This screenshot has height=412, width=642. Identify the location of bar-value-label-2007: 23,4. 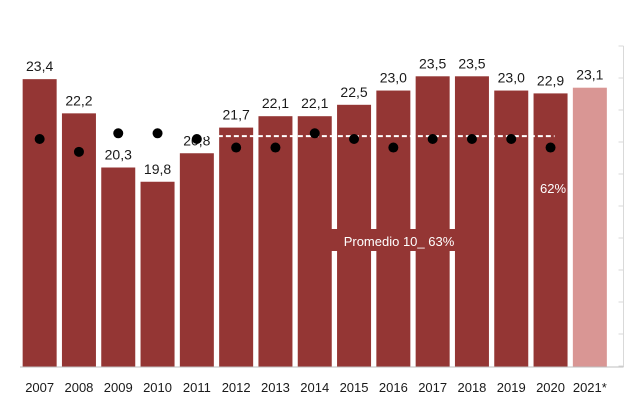
(39, 66).